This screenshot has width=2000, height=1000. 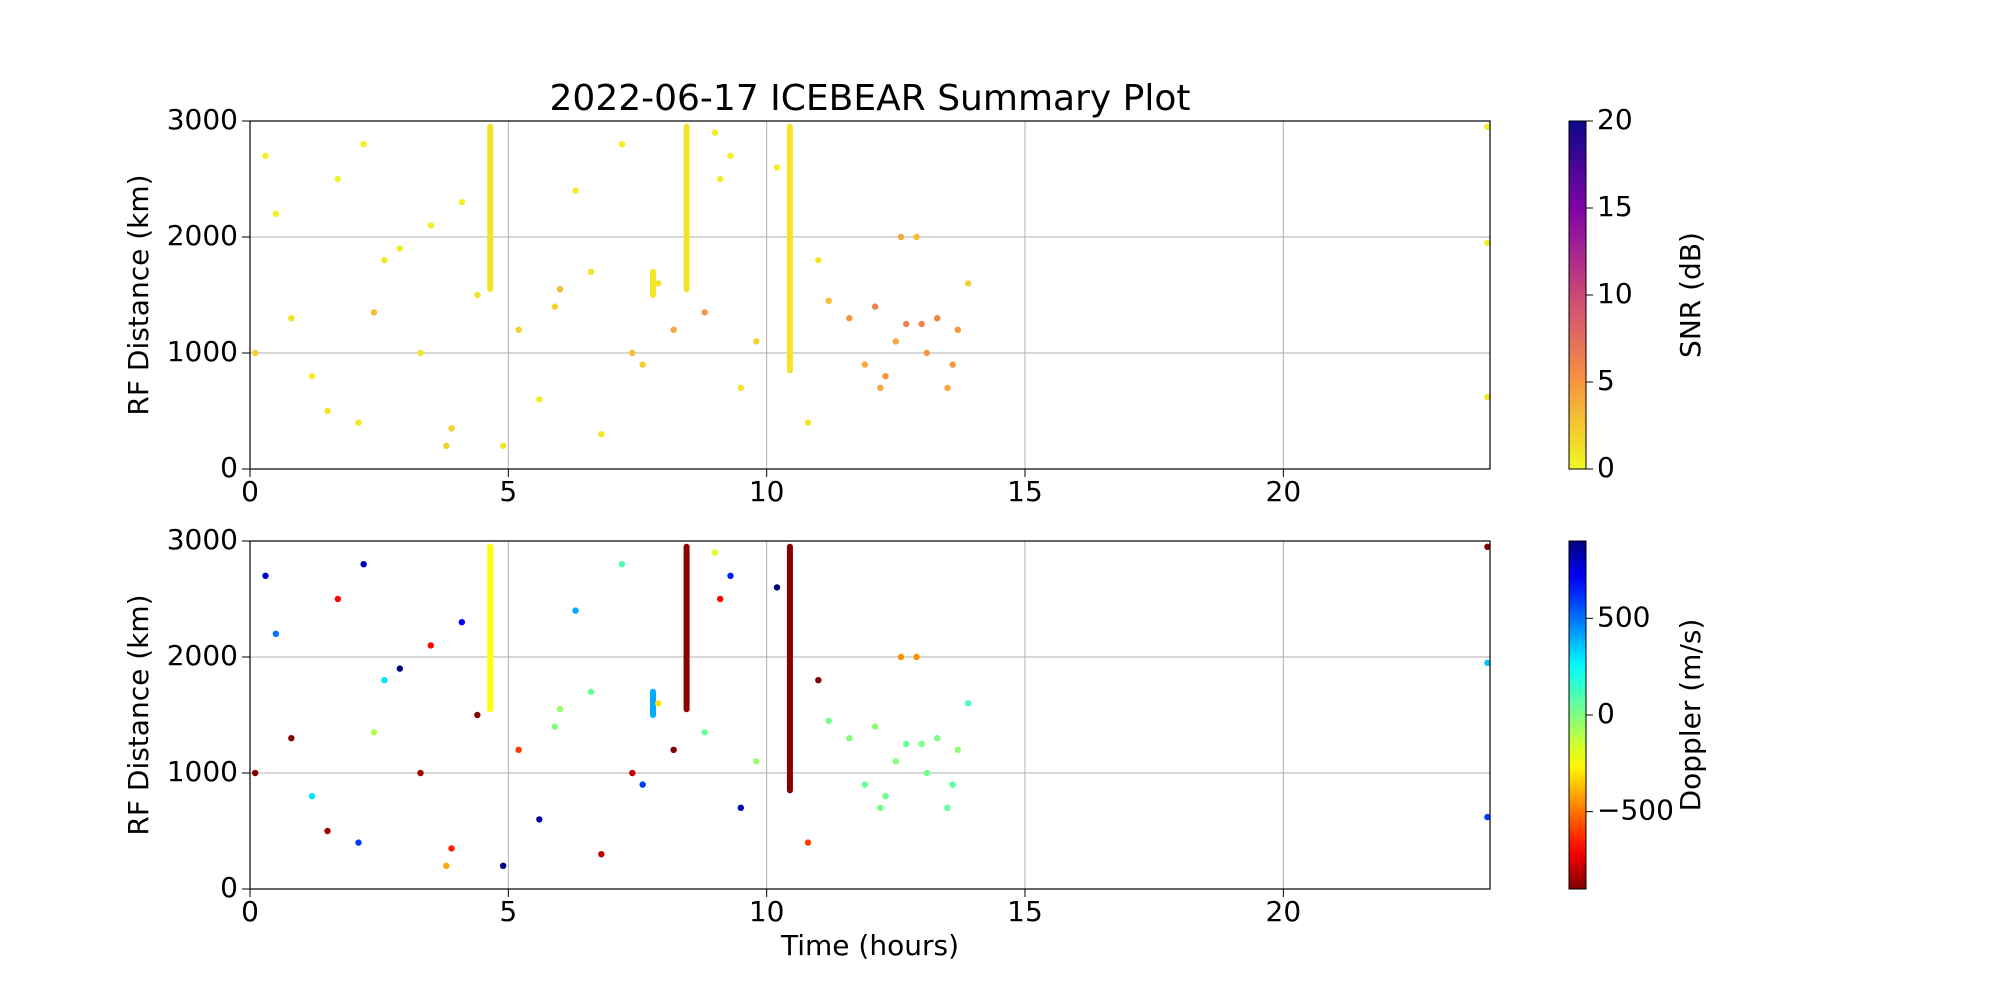 I want to click on colorbar-label: Doppler (m/s), so click(x=1690, y=715).